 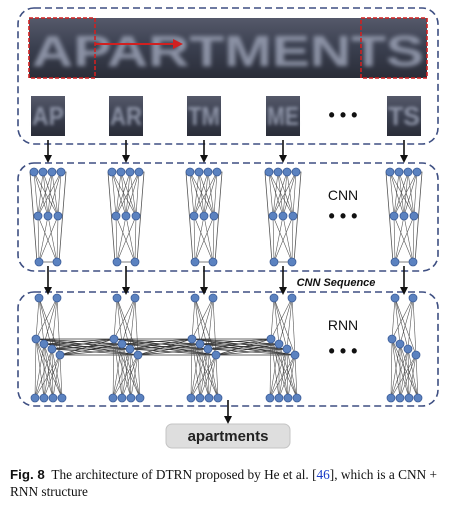 I want to click on input-crop-text: ME, so click(x=283, y=116).